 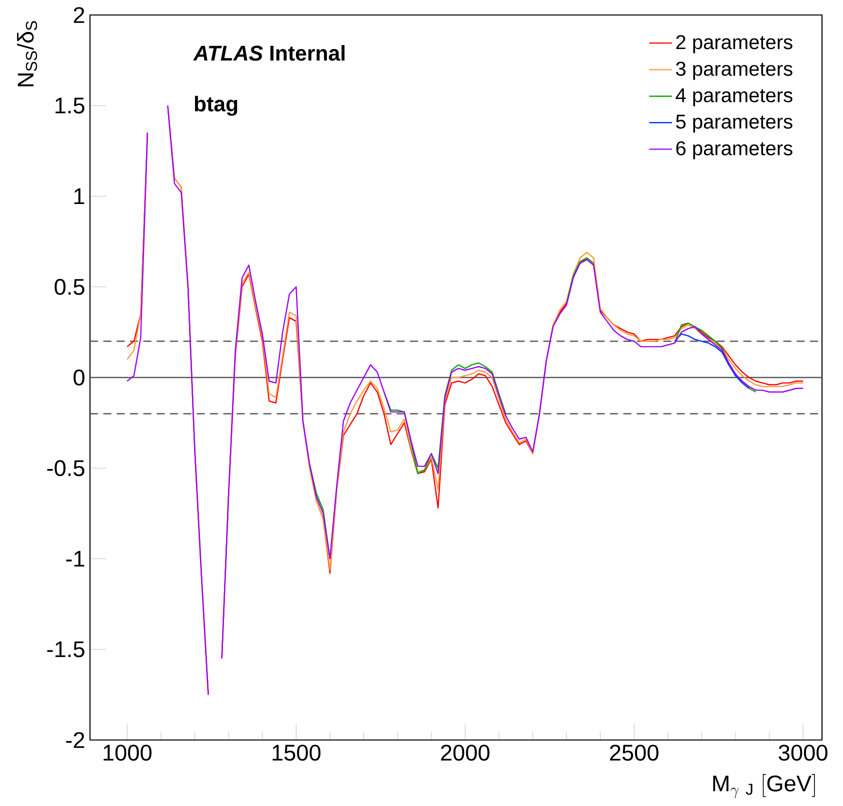 I want to click on annotation: btag, so click(x=216, y=106).